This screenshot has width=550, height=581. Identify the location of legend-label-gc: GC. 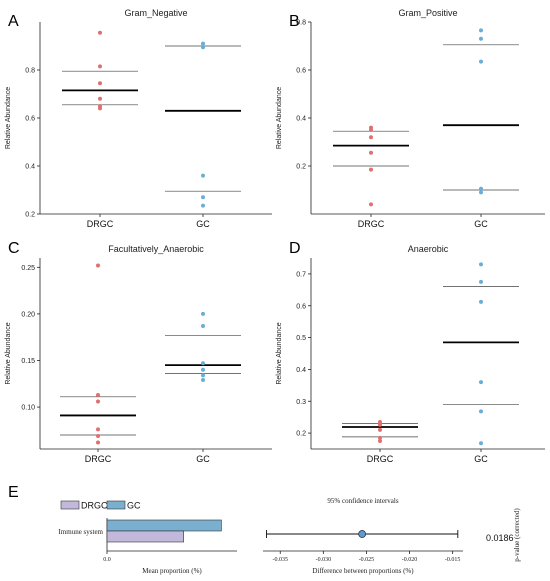
(134, 506).